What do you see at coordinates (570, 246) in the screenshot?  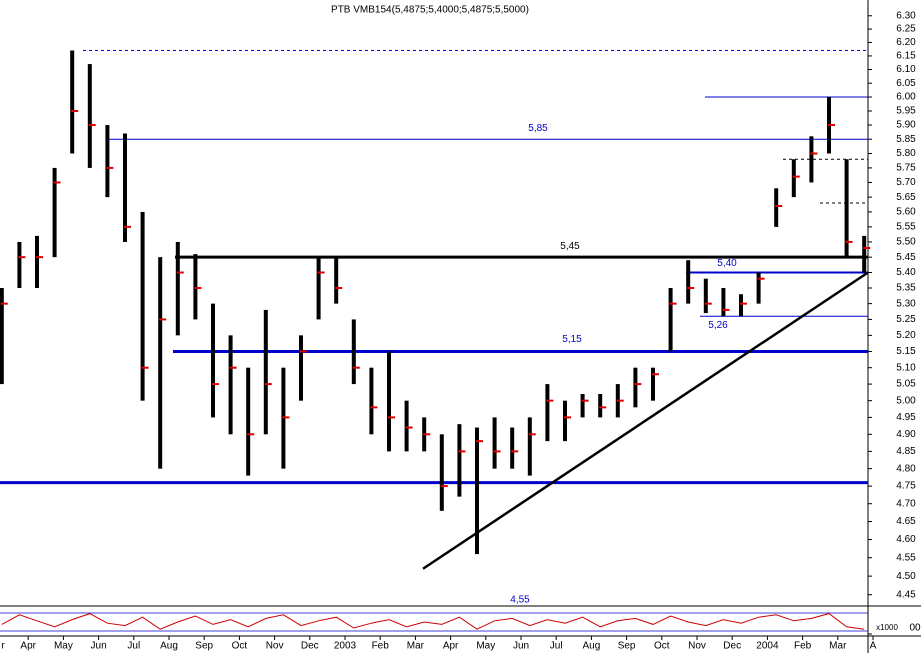 I see `level-label: 5,45` at bounding box center [570, 246].